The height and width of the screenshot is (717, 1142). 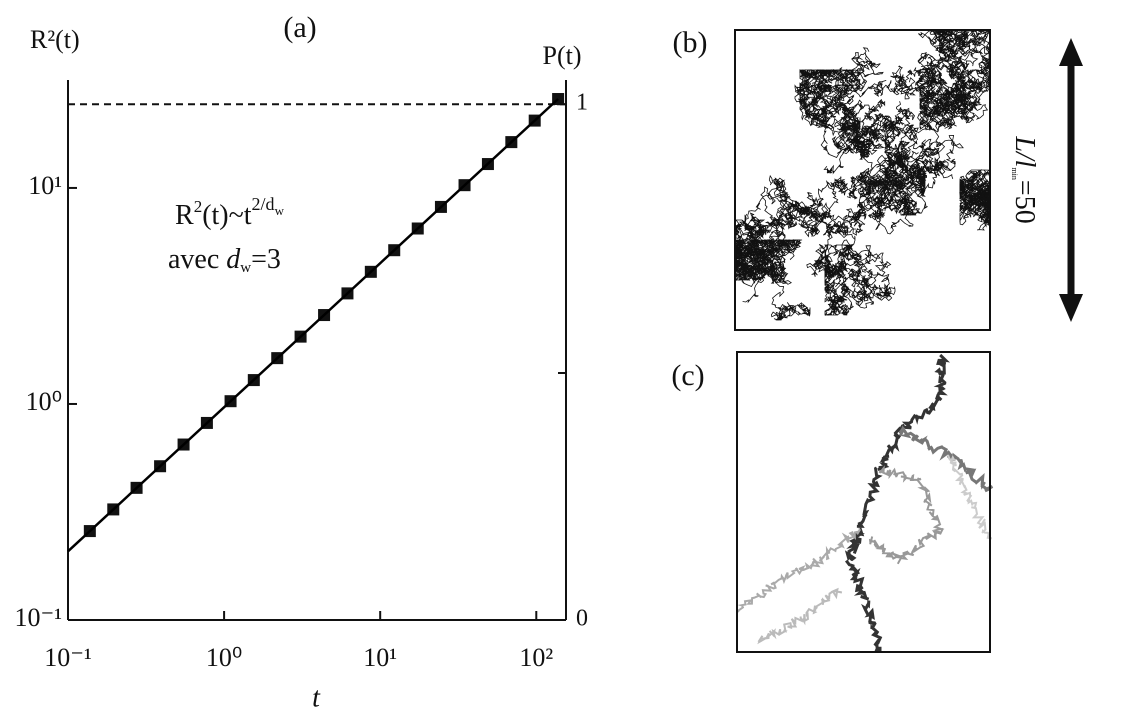 What do you see at coordinates (690, 42) in the screenshot?
I see `panel-label: (b)` at bounding box center [690, 42].